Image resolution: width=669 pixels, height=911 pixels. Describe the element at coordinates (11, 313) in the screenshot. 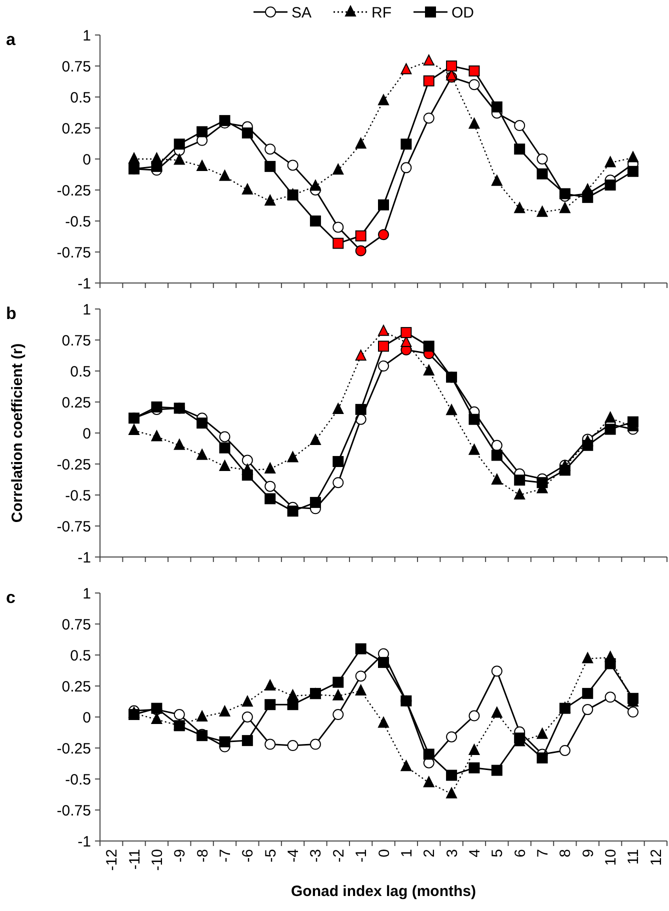

I see `chart-title: b` at that location.